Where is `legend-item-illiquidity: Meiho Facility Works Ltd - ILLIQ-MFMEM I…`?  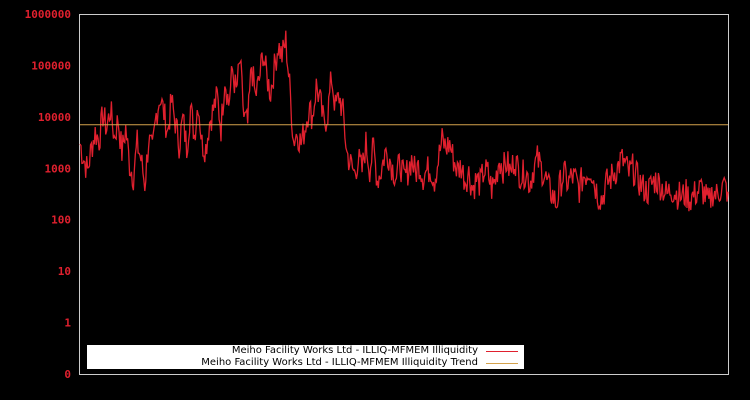 legend-item-illiquidity: Meiho Facility Works Ltd - ILLIQ-MFMEM I… is located at coordinates (375, 351).